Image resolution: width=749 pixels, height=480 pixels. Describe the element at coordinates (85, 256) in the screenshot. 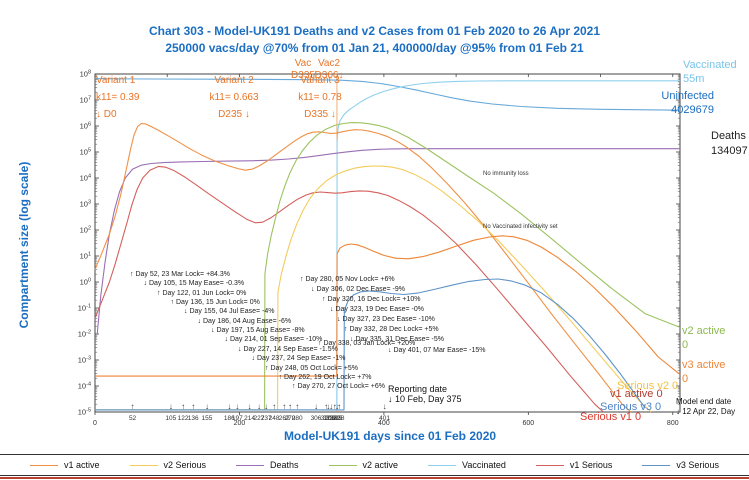

I see `y-tick-label: 10¹` at that location.